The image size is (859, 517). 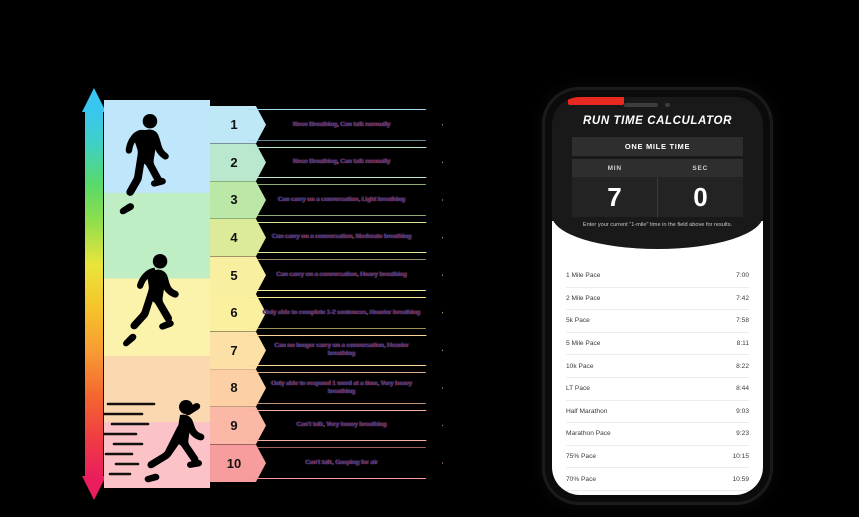 I want to click on pace-label: LT Pace, so click(x=578, y=389).